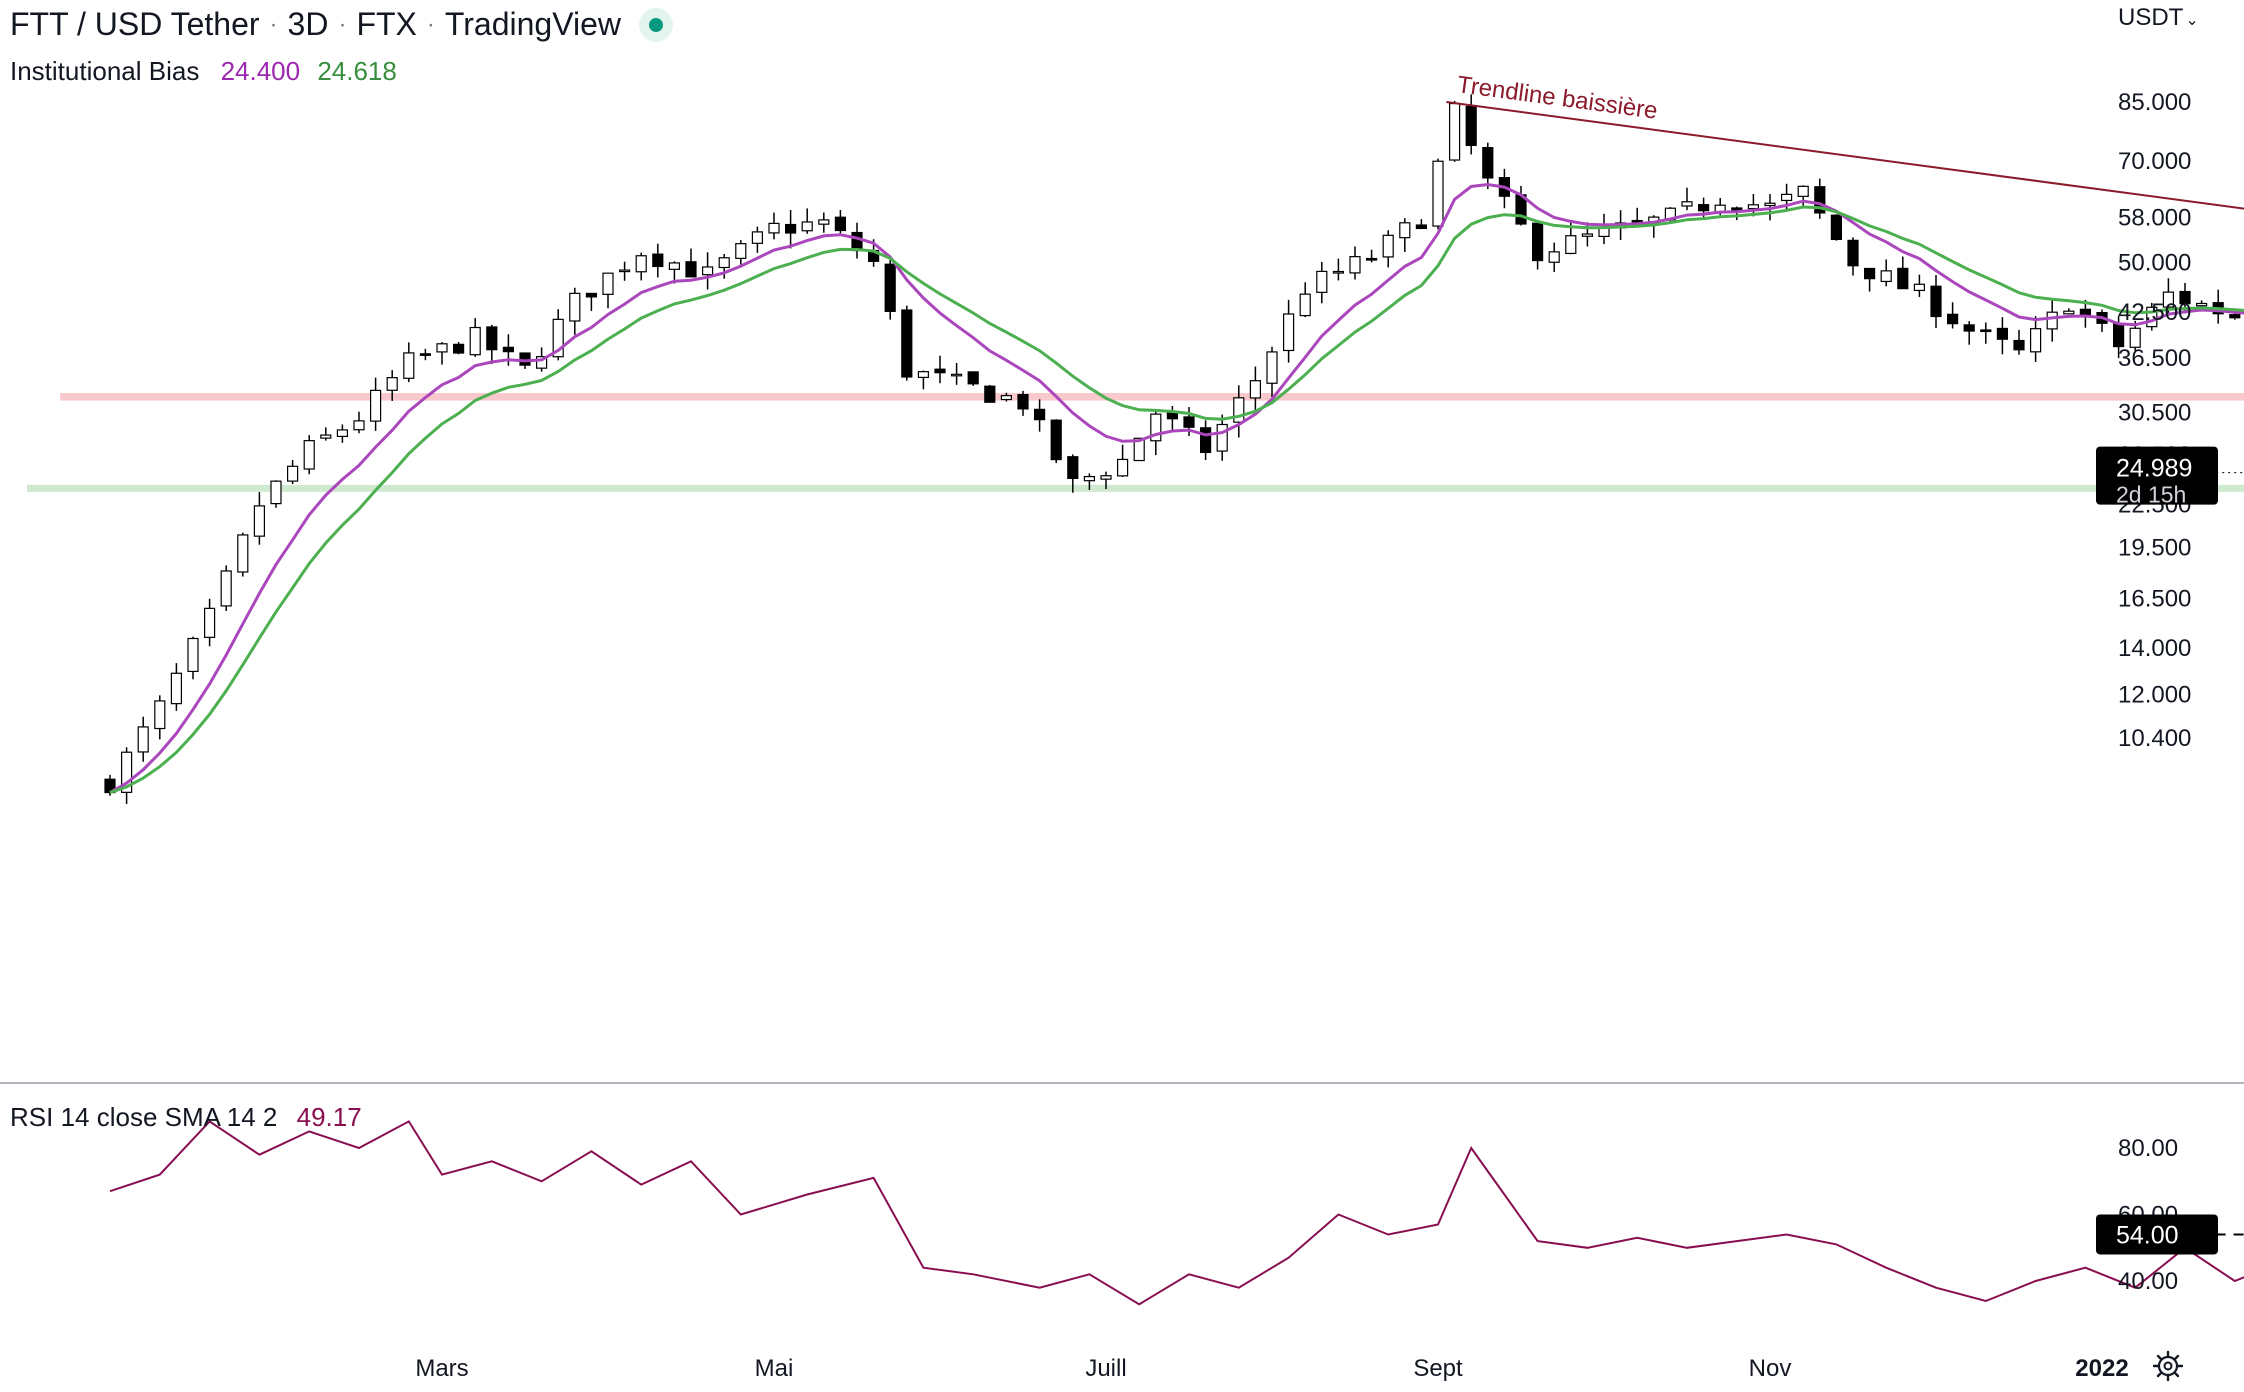 The image size is (2244, 1392). Describe the element at coordinates (2154, 695) in the screenshot. I see `price-axis-tick: 12.000` at that location.